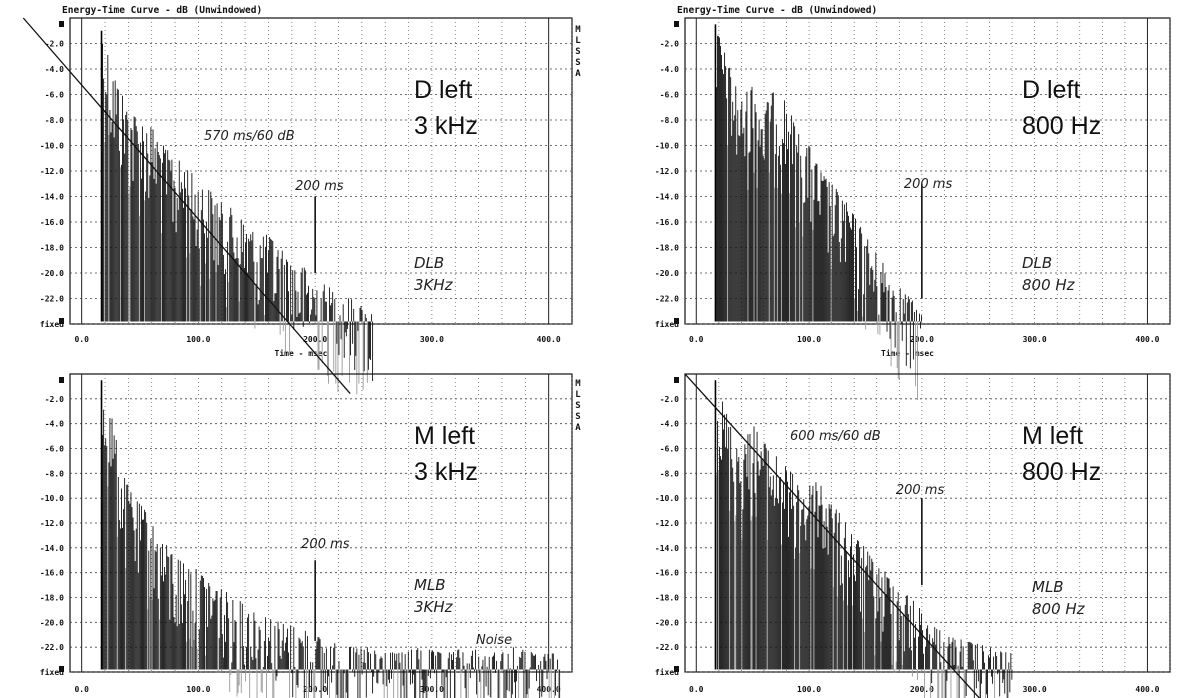 The width and height of the screenshot is (1183, 698). Describe the element at coordinates (1061, 126) in the screenshot. I see `chart2-label-line2: 800 Hz` at that location.